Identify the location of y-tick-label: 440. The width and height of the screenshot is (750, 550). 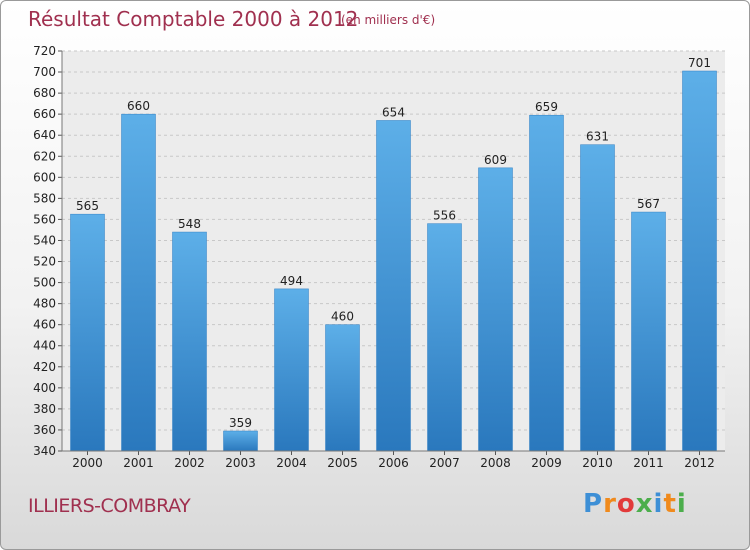
(44, 346).